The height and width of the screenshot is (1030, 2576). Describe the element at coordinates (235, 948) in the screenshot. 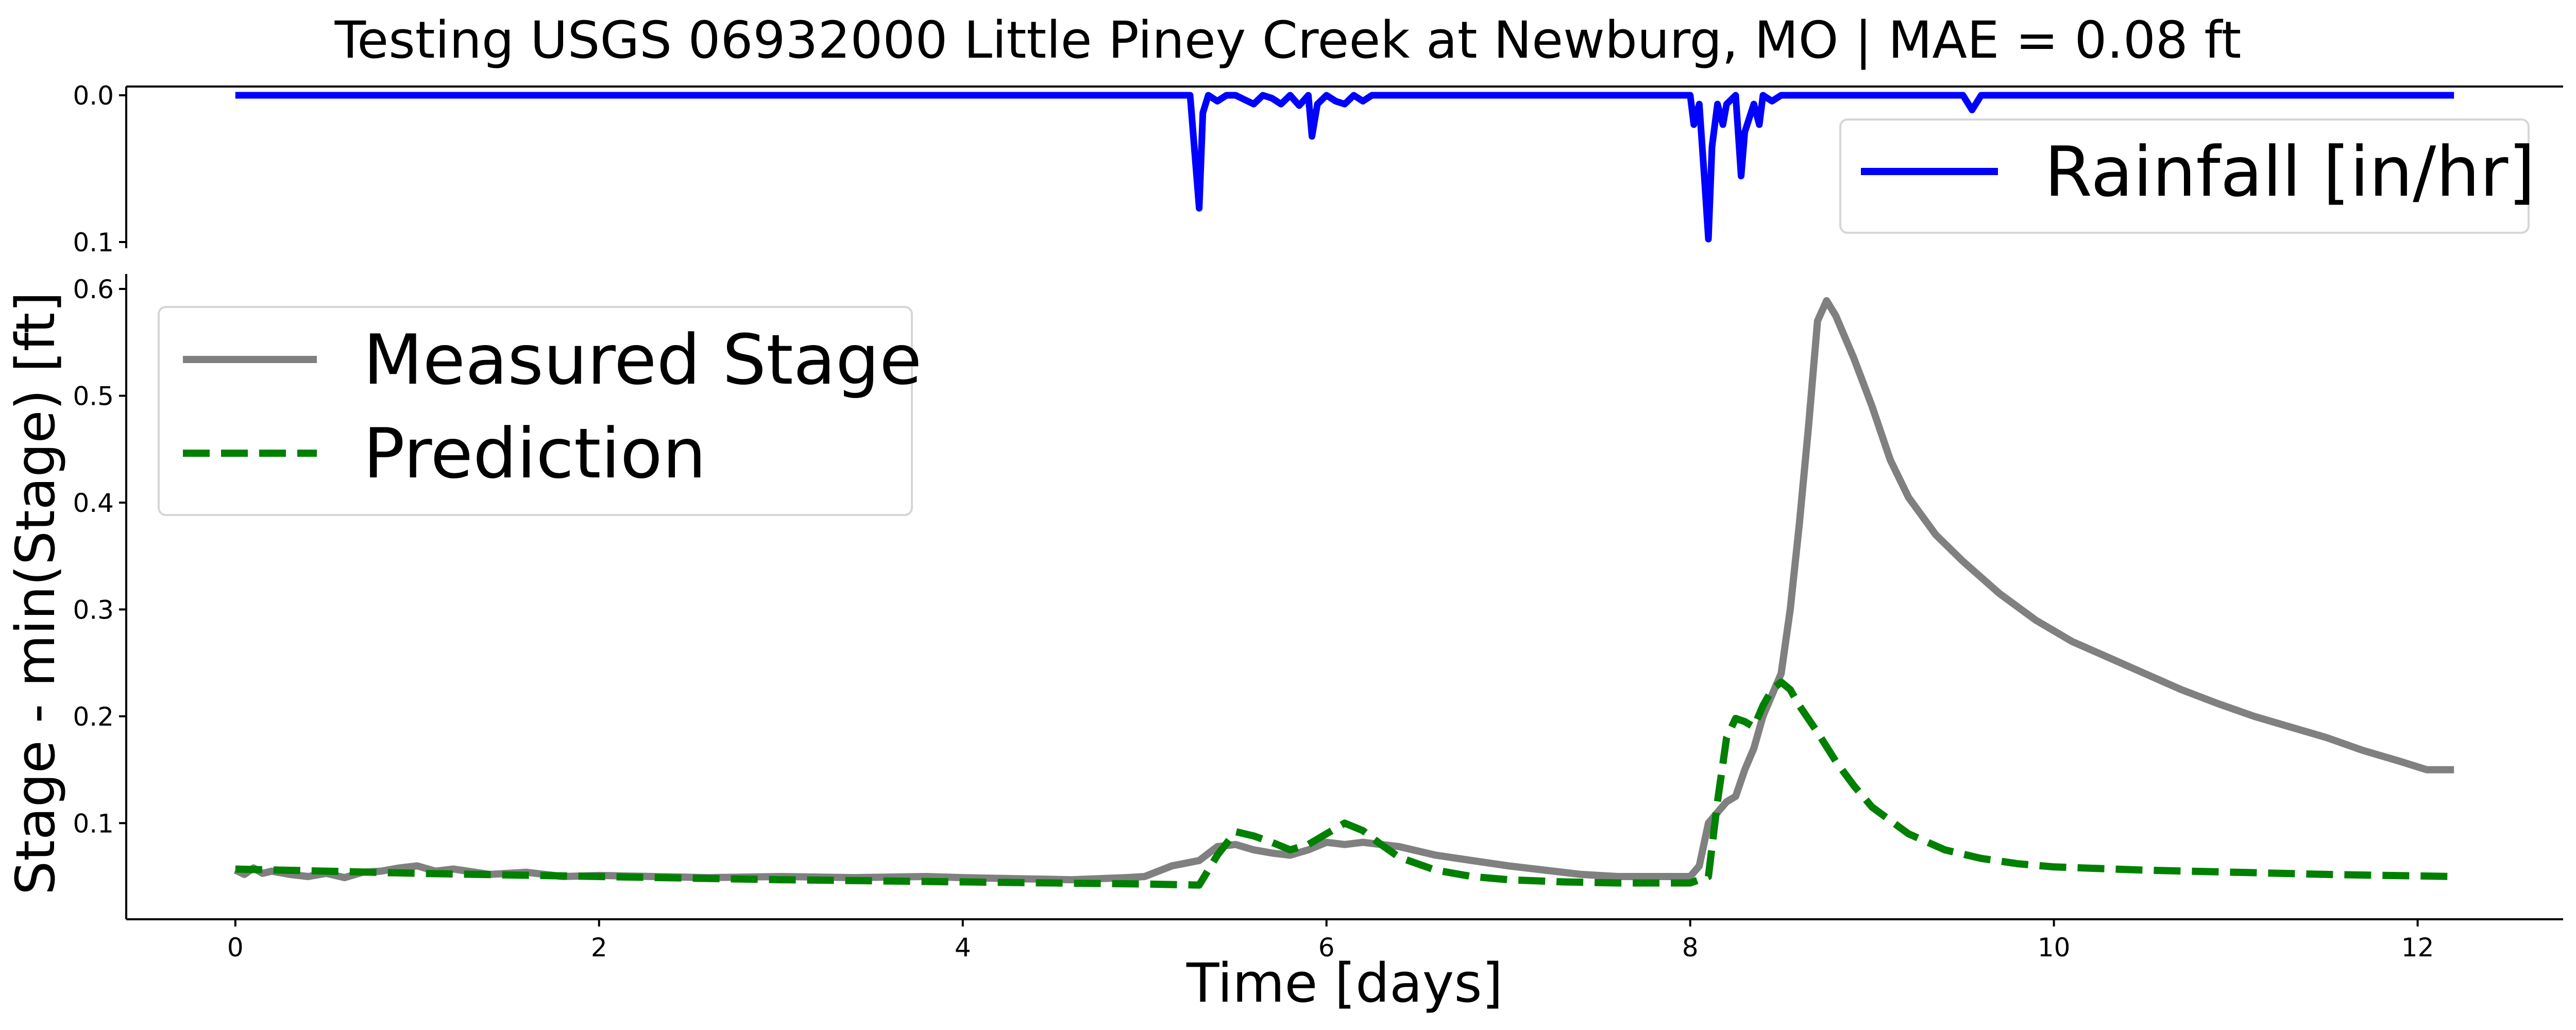

I see `stage-x-tick-label: 0` at that location.